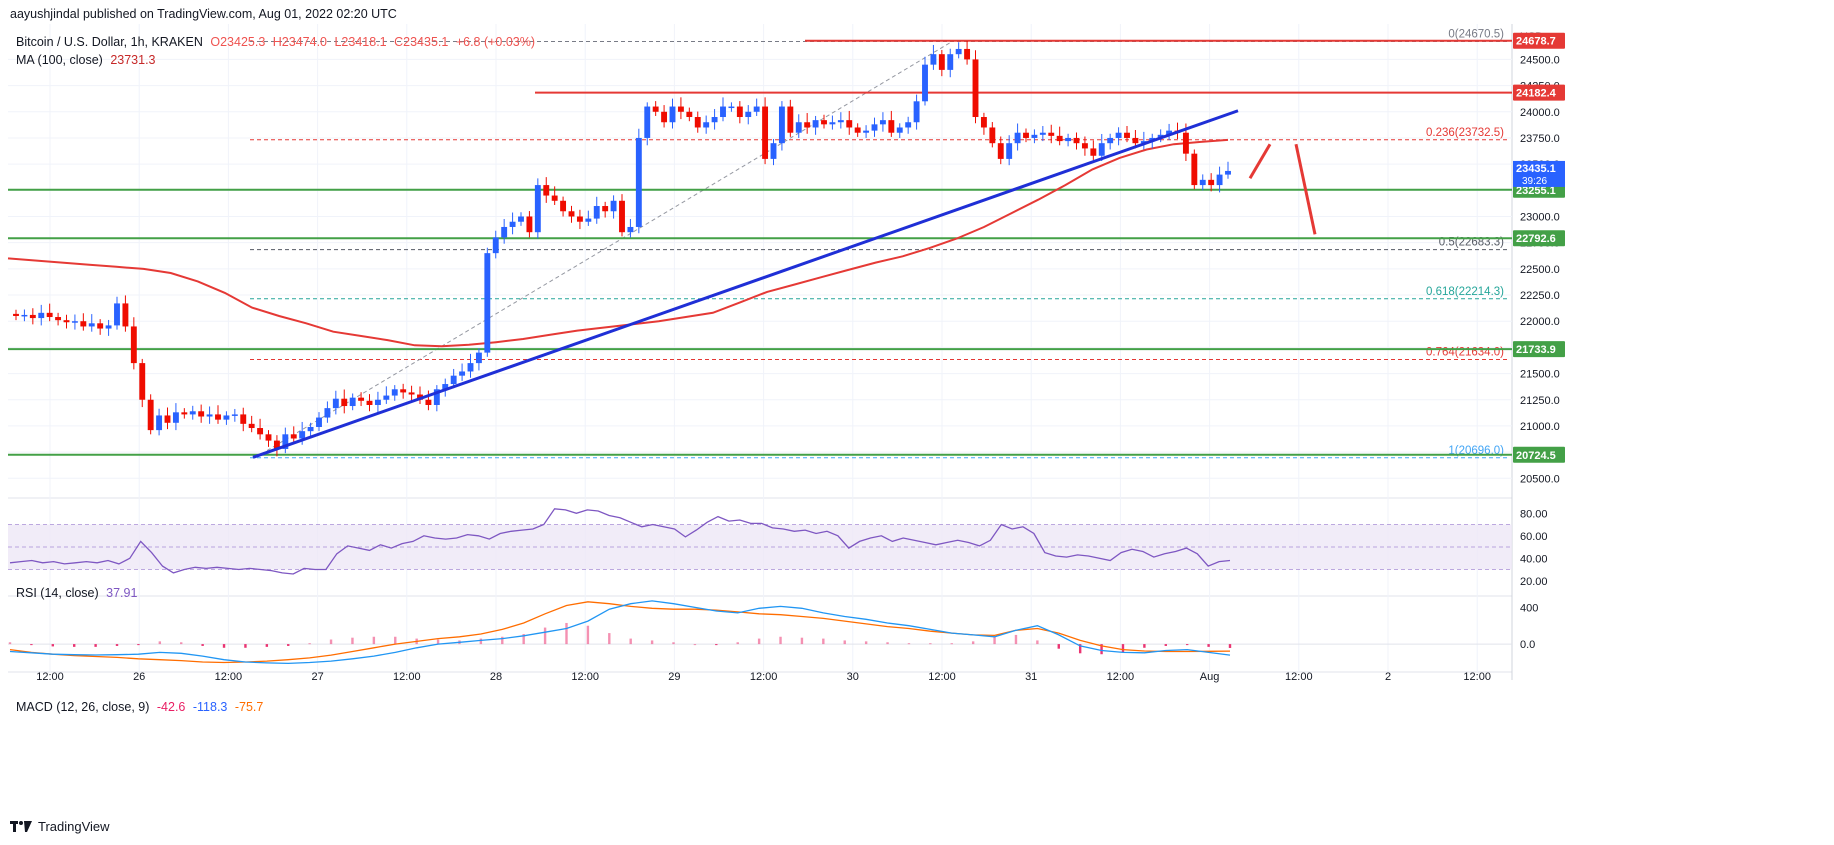 The image size is (1834, 845). Describe the element at coordinates (496, 677) in the screenshot. I see `time-tick-label: 28` at that location.